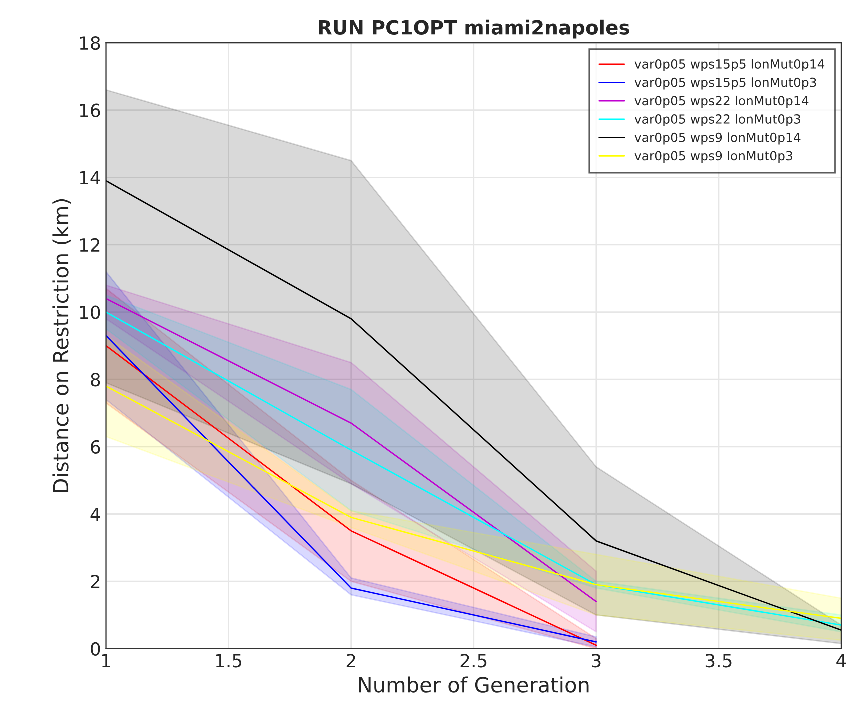 The height and width of the screenshot is (717, 850). What do you see at coordinates (474, 29) in the screenshot?
I see `chart-title: RUN PC1OPT miami2napoles` at bounding box center [474, 29].